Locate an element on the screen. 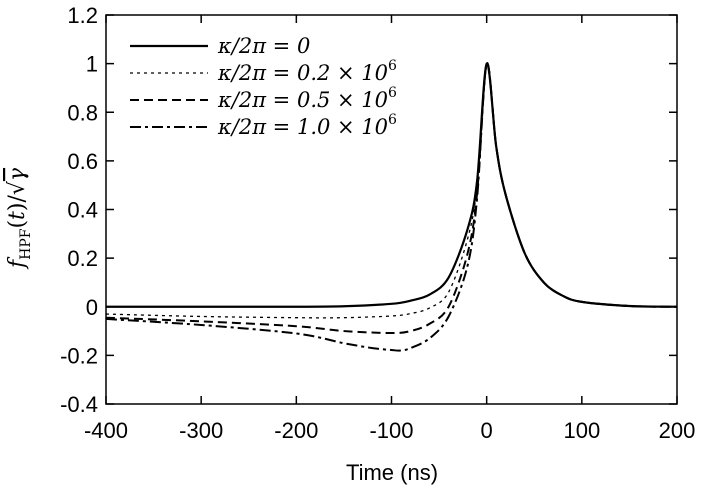 This screenshot has height=494, width=707. y-axis-title-text: fHPF(t)/√γ is located at coordinates (19, 218).